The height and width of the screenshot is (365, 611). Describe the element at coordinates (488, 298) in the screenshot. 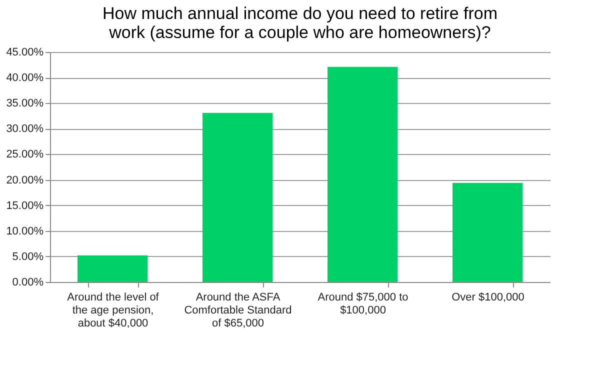

I see `x-tick-label: Over $100,000` at that location.